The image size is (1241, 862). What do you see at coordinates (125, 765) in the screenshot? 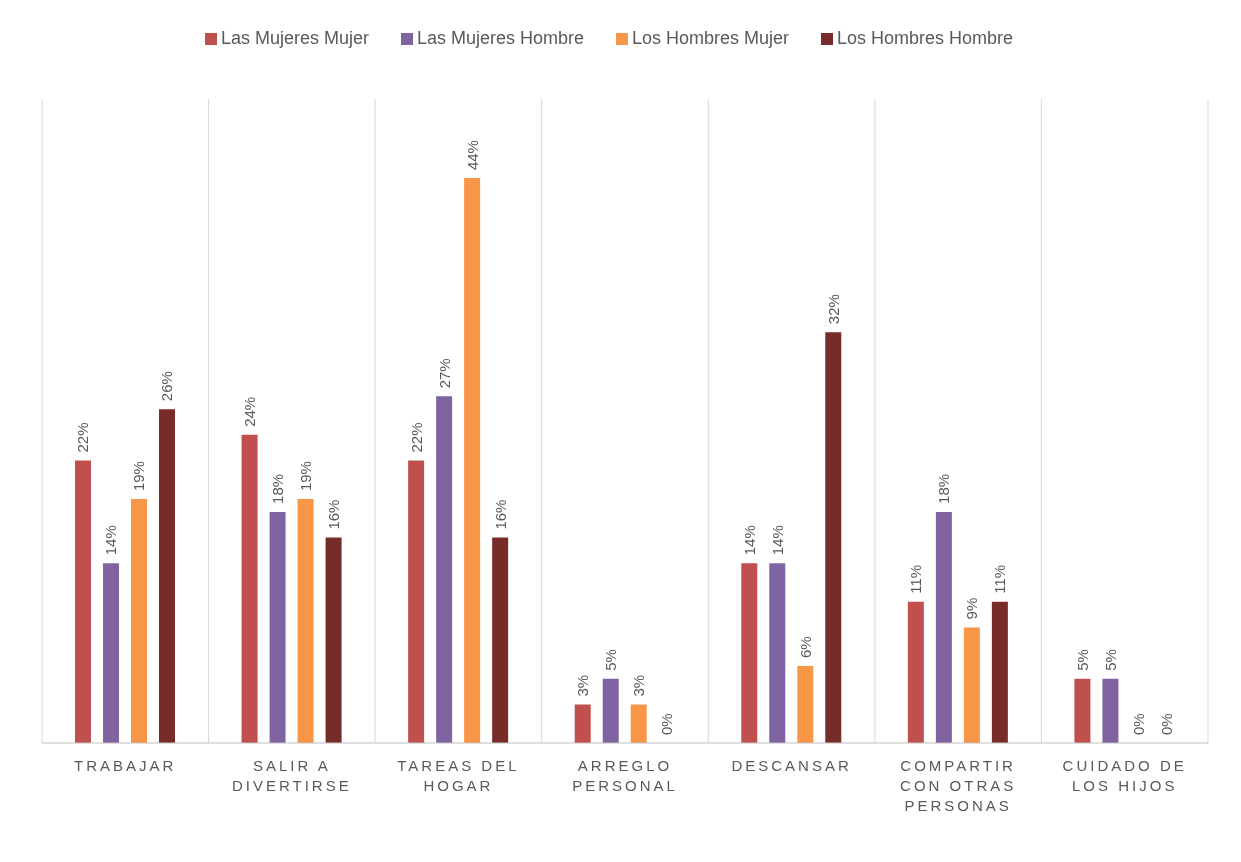
I see `x-tick-label: TRABAJAR` at bounding box center [125, 765].